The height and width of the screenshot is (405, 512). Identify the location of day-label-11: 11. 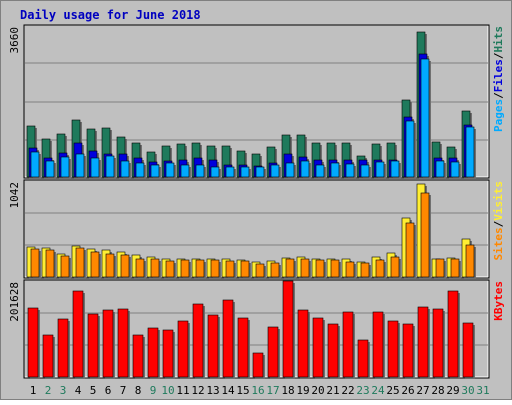
(182, 390).